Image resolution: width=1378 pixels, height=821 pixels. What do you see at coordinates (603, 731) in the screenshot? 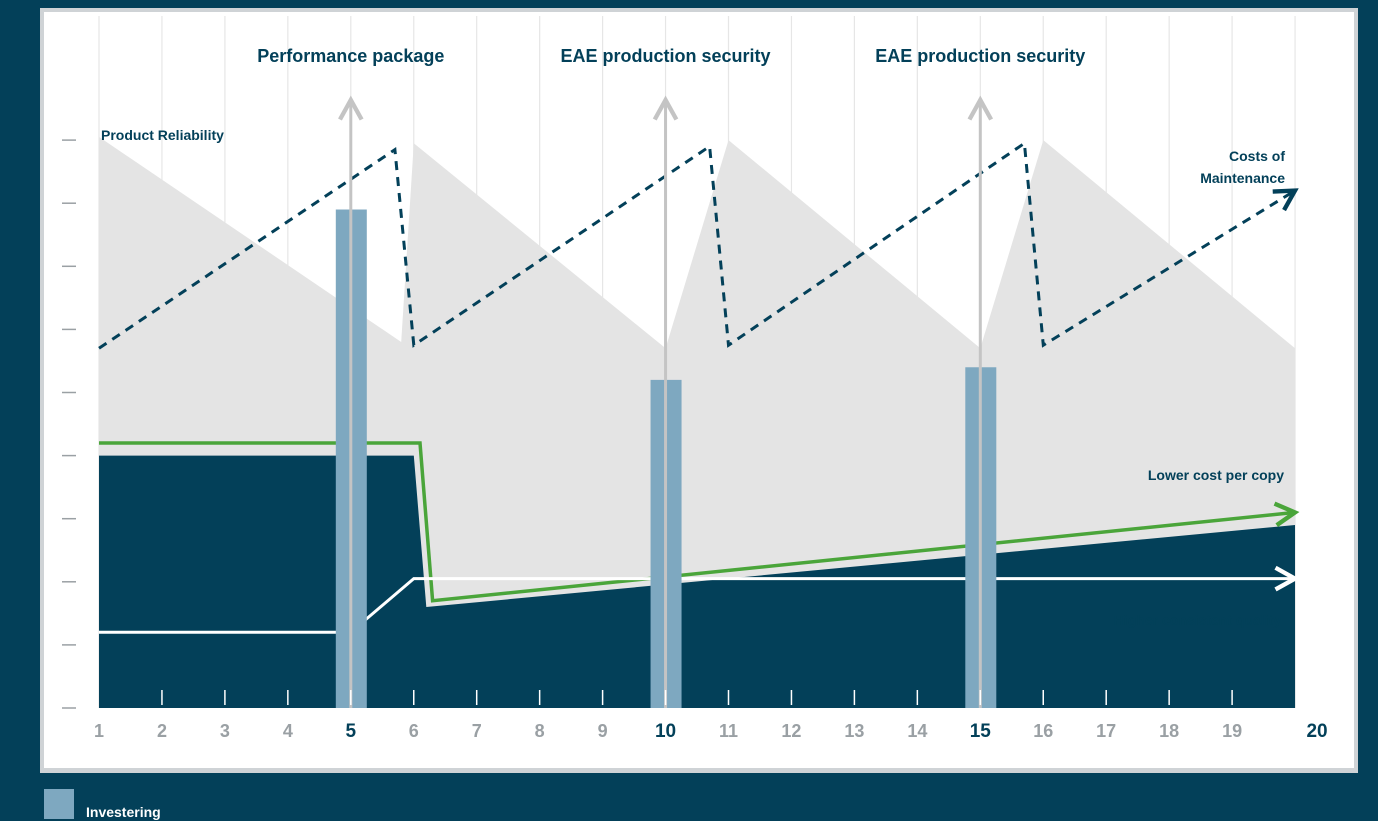
I see `x-tick-label: 9` at bounding box center [603, 731].